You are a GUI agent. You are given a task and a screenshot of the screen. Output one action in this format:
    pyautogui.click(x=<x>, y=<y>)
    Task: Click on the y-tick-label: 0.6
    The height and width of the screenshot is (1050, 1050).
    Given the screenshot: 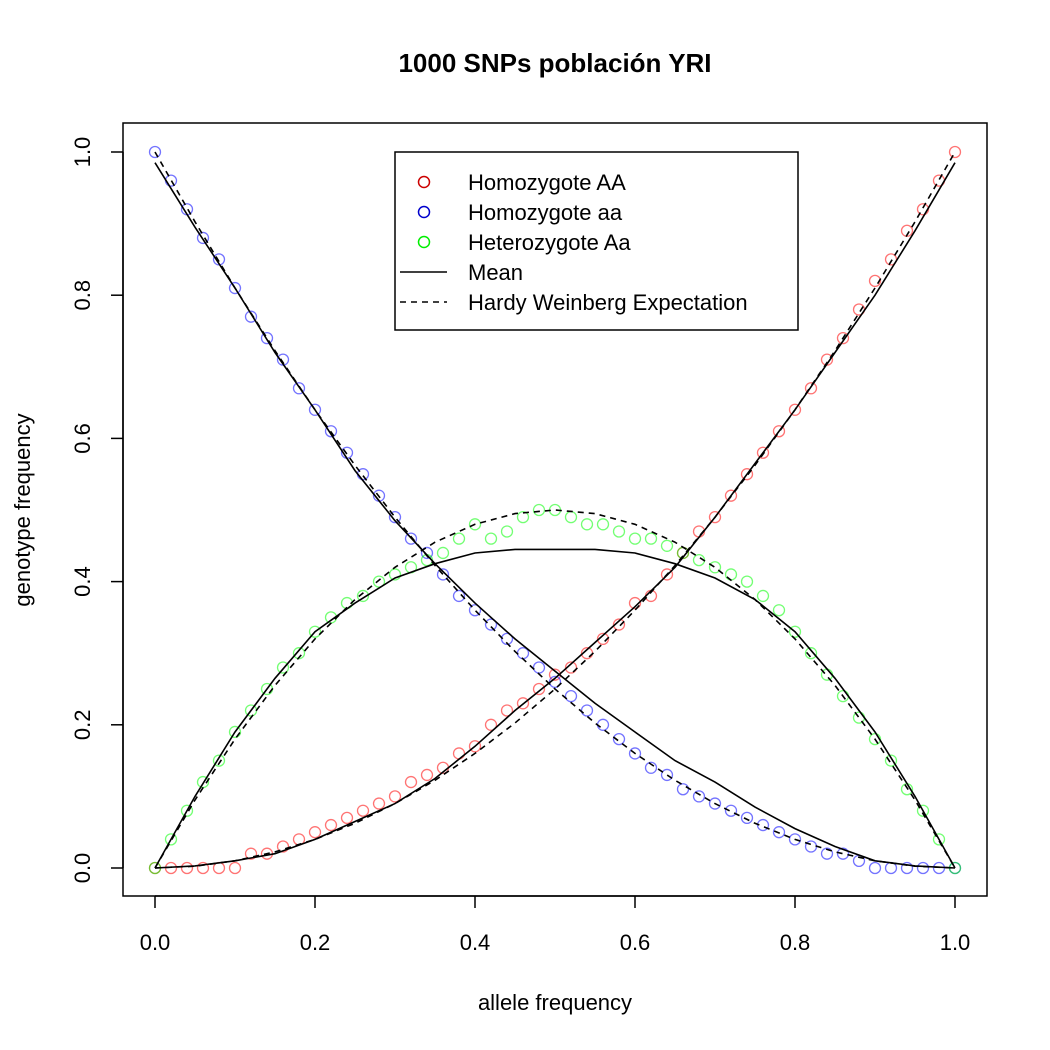 What is the action you would take?
    pyautogui.click(x=82, y=438)
    